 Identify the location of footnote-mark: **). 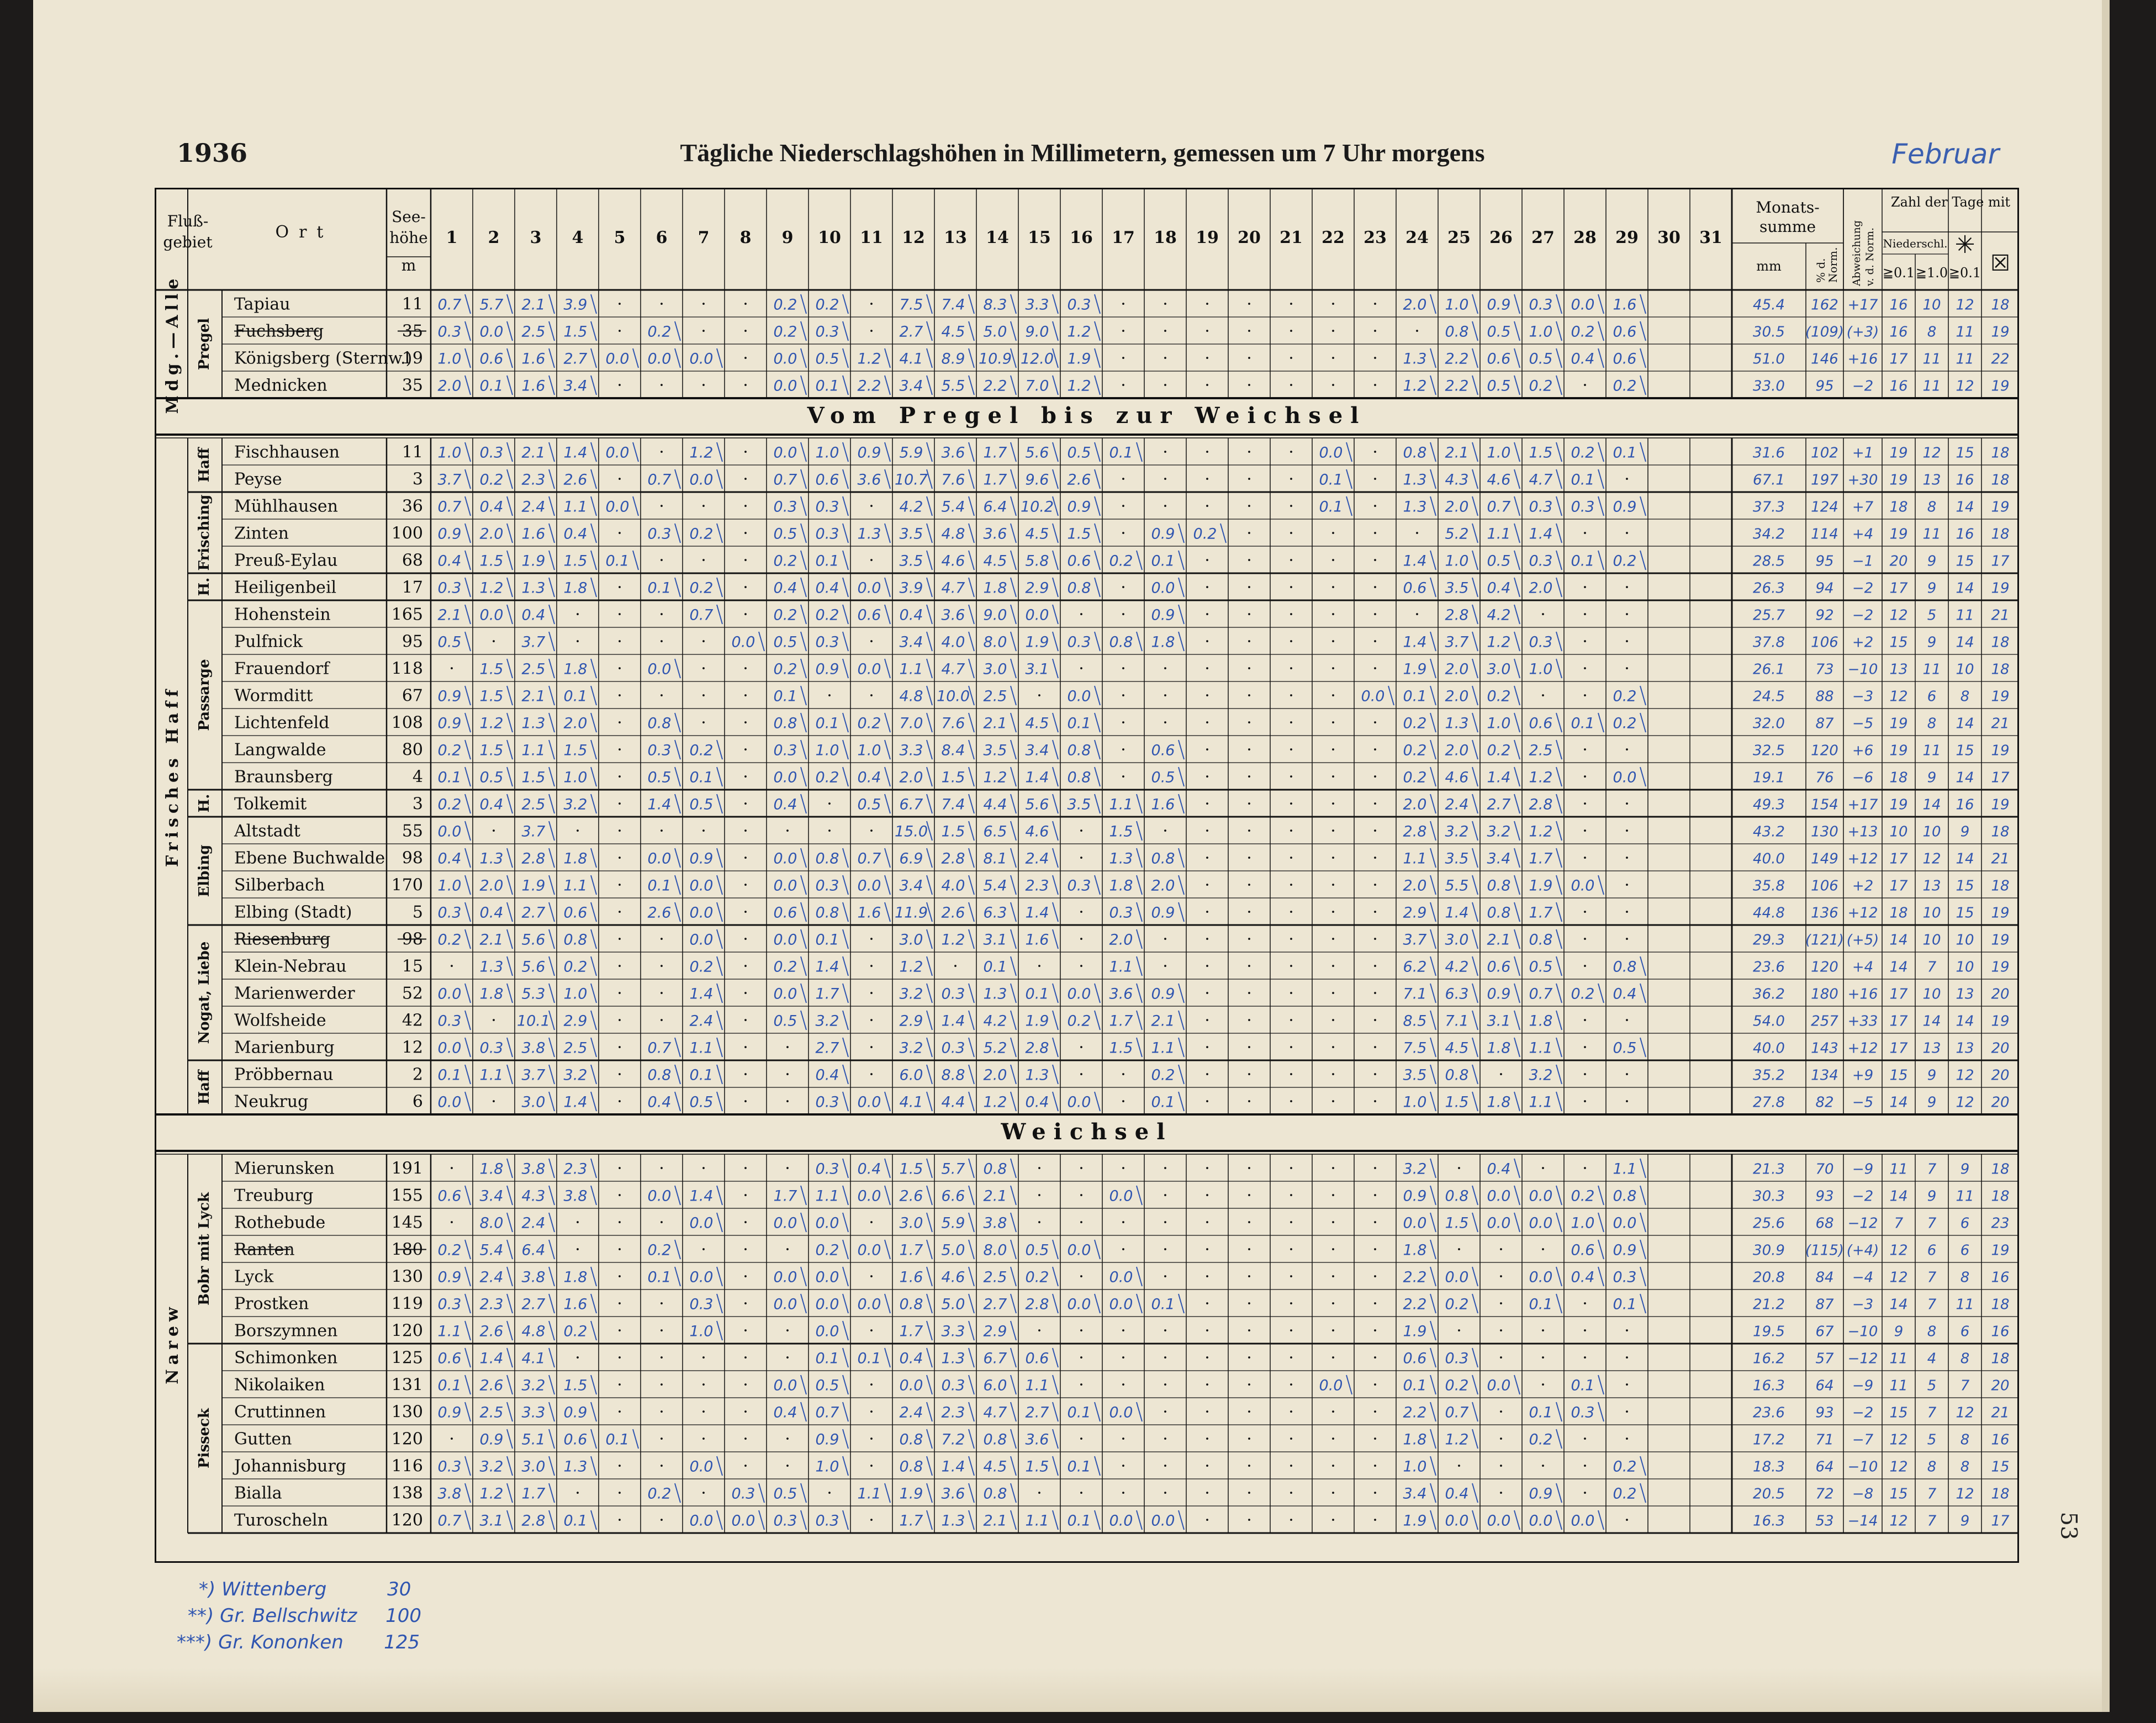
(204, 1616).